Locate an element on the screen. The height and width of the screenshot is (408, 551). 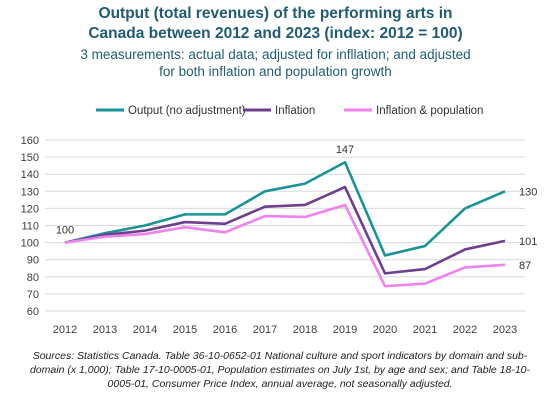
x-tick-label: 2023 is located at coordinates (505, 330).